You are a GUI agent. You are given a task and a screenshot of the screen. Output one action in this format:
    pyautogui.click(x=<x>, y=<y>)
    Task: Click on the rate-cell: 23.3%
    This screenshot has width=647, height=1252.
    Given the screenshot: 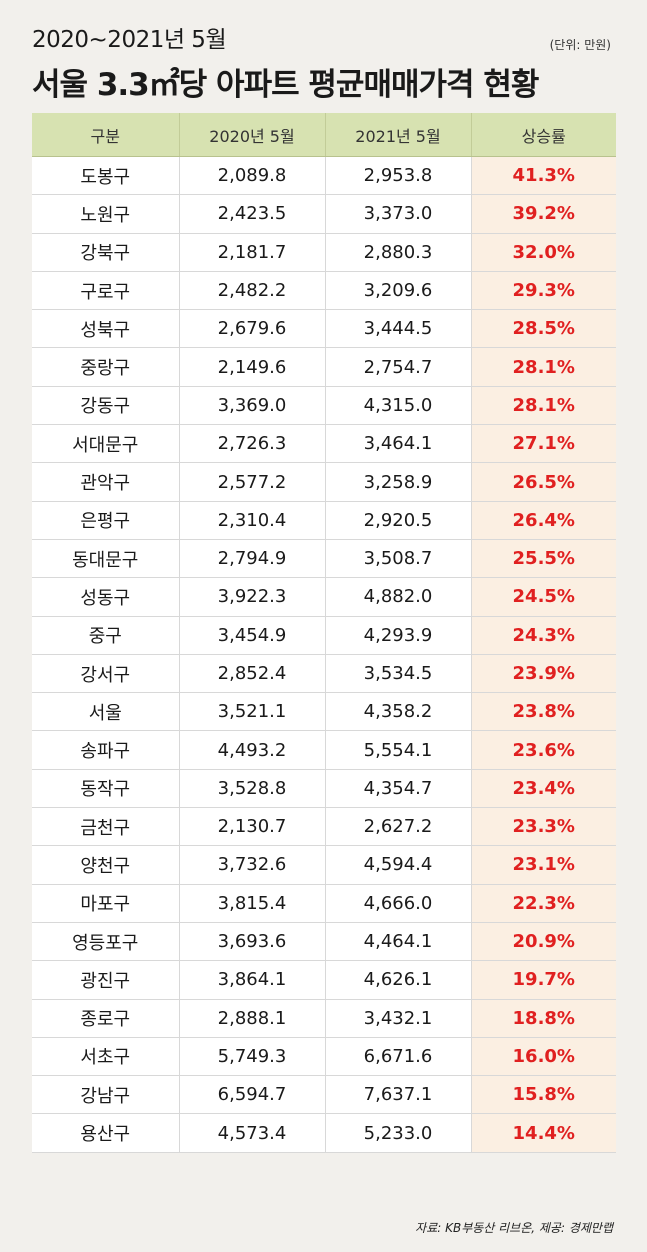 What is the action you would take?
    pyautogui.click(x=543, y=827)
    